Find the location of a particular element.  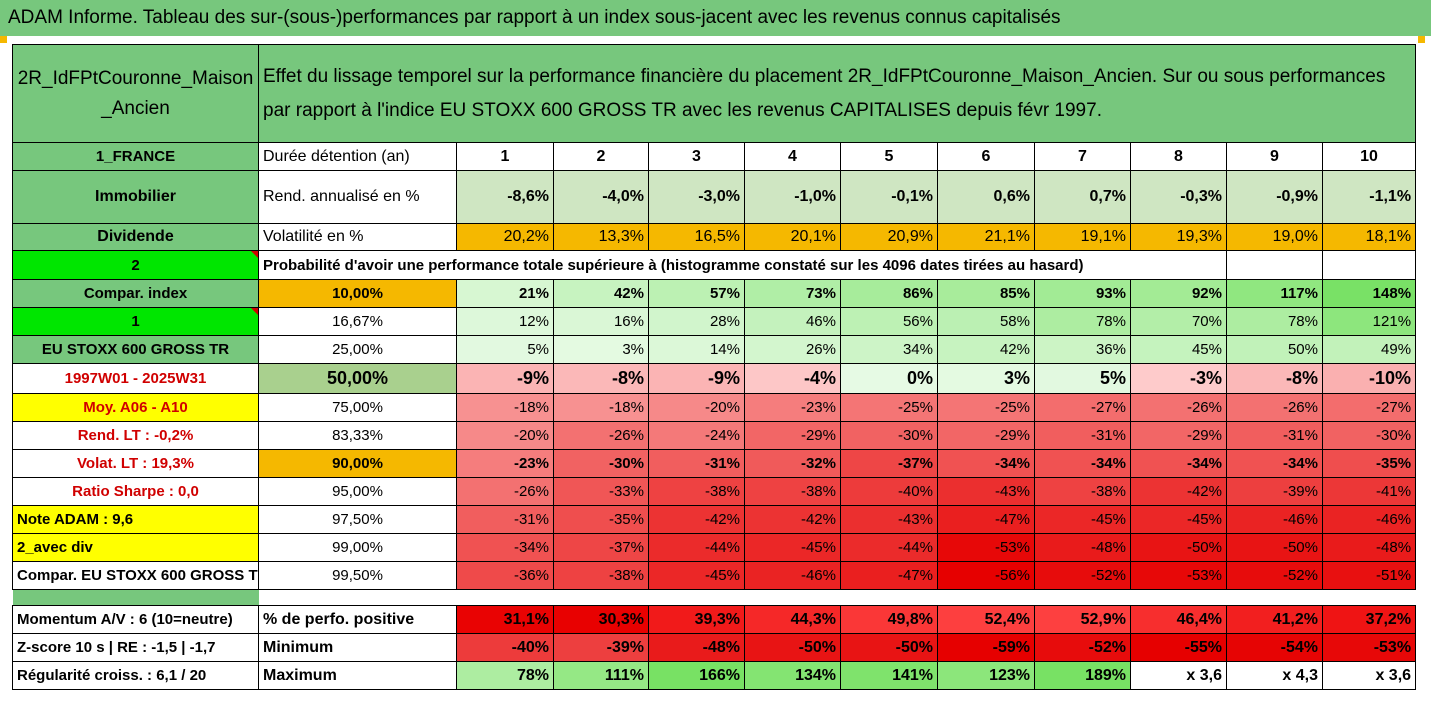

year-header: 10 is located at coordinates (1369, 156).